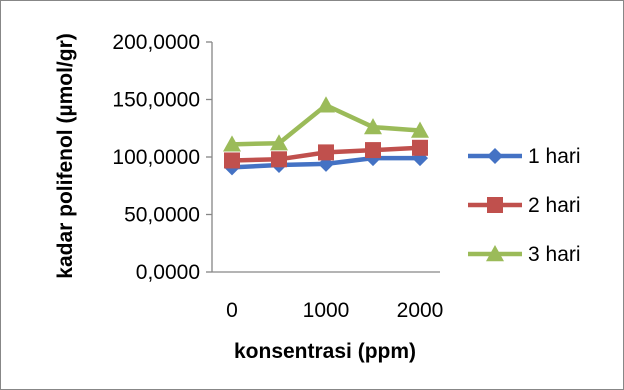  Describe the element at coordinates (156, 42) in the screenshot. I see `y-tick-label: 200,0000` at that location.